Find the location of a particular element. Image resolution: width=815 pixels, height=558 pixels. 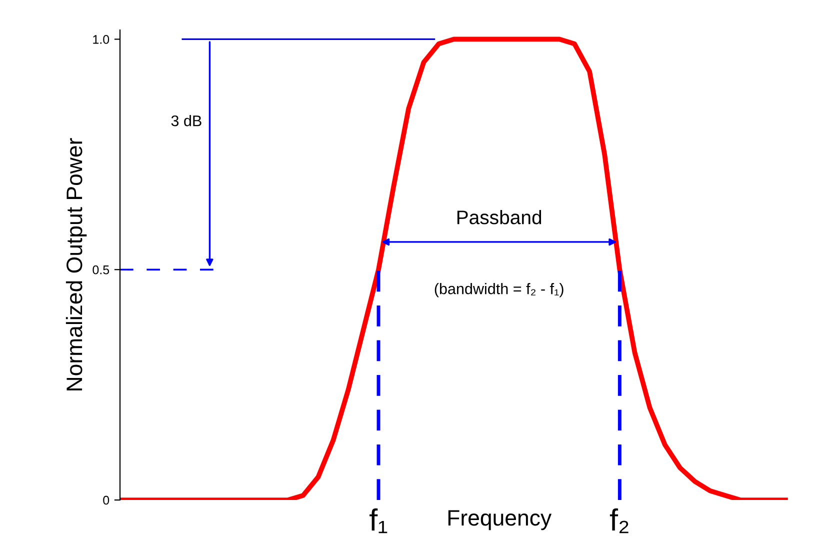

x-axis-title: Frequency is located at coordinates (500, 520).